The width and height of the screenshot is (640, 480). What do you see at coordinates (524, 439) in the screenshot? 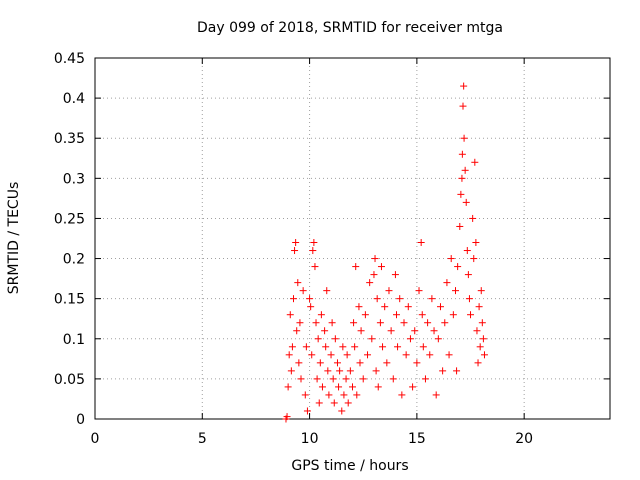
I see `x-tick-label: 20` at bounding box center [524, 439].